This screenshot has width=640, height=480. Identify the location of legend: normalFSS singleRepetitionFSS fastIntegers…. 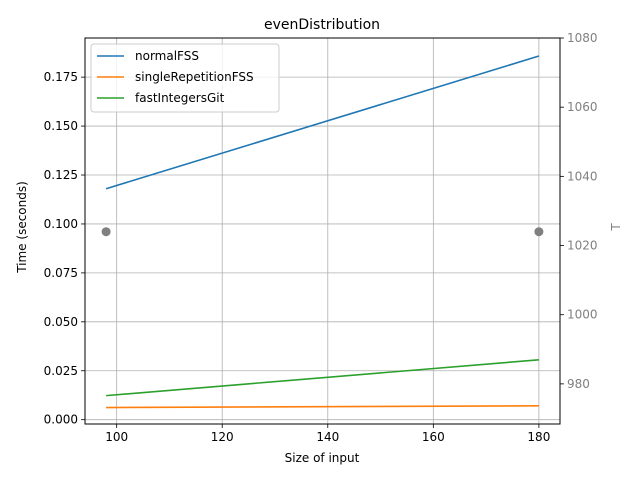
(185, 78).